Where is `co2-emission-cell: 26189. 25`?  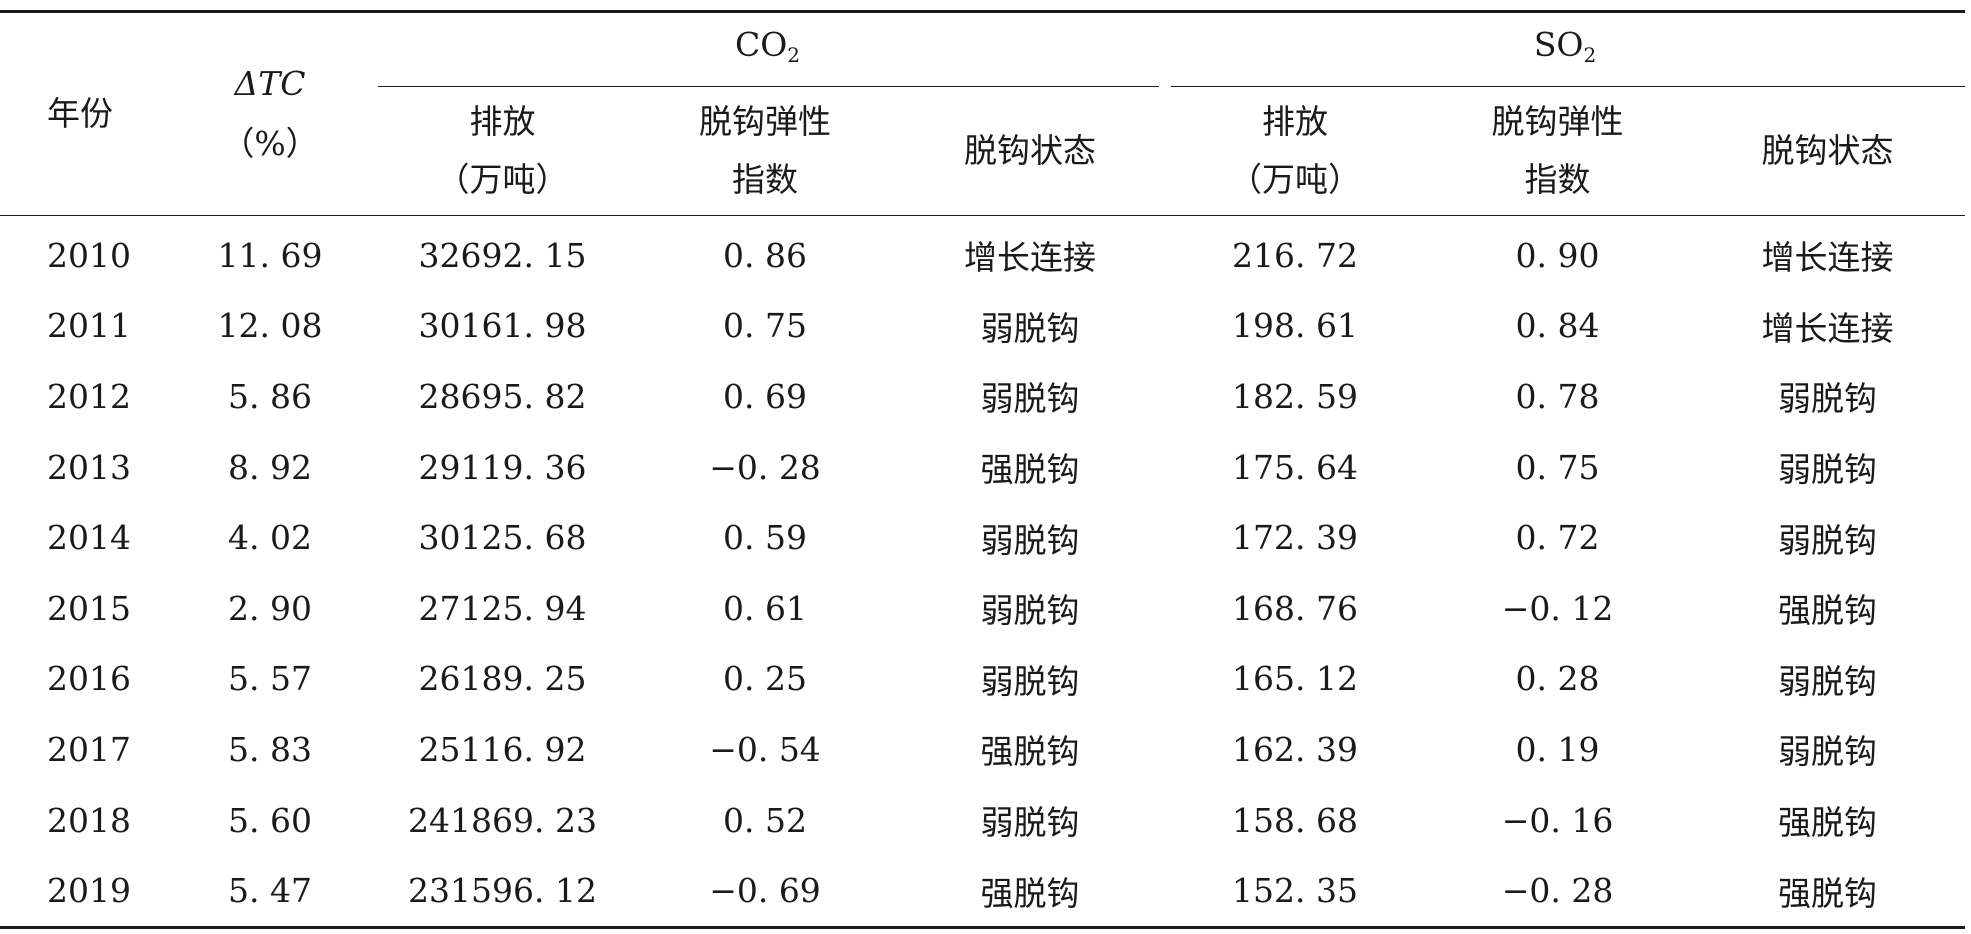 co2-emission-cell: 26189. 25 is located at coordinates (502, 679).